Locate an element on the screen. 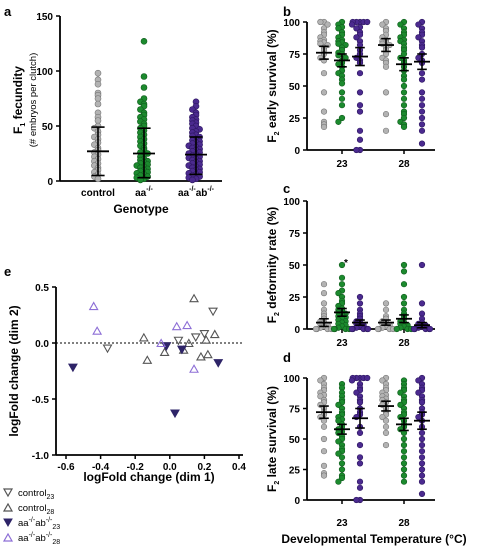 This screenshot has width=494, height=550. panel-d-points is located at coordinates (373, 439).